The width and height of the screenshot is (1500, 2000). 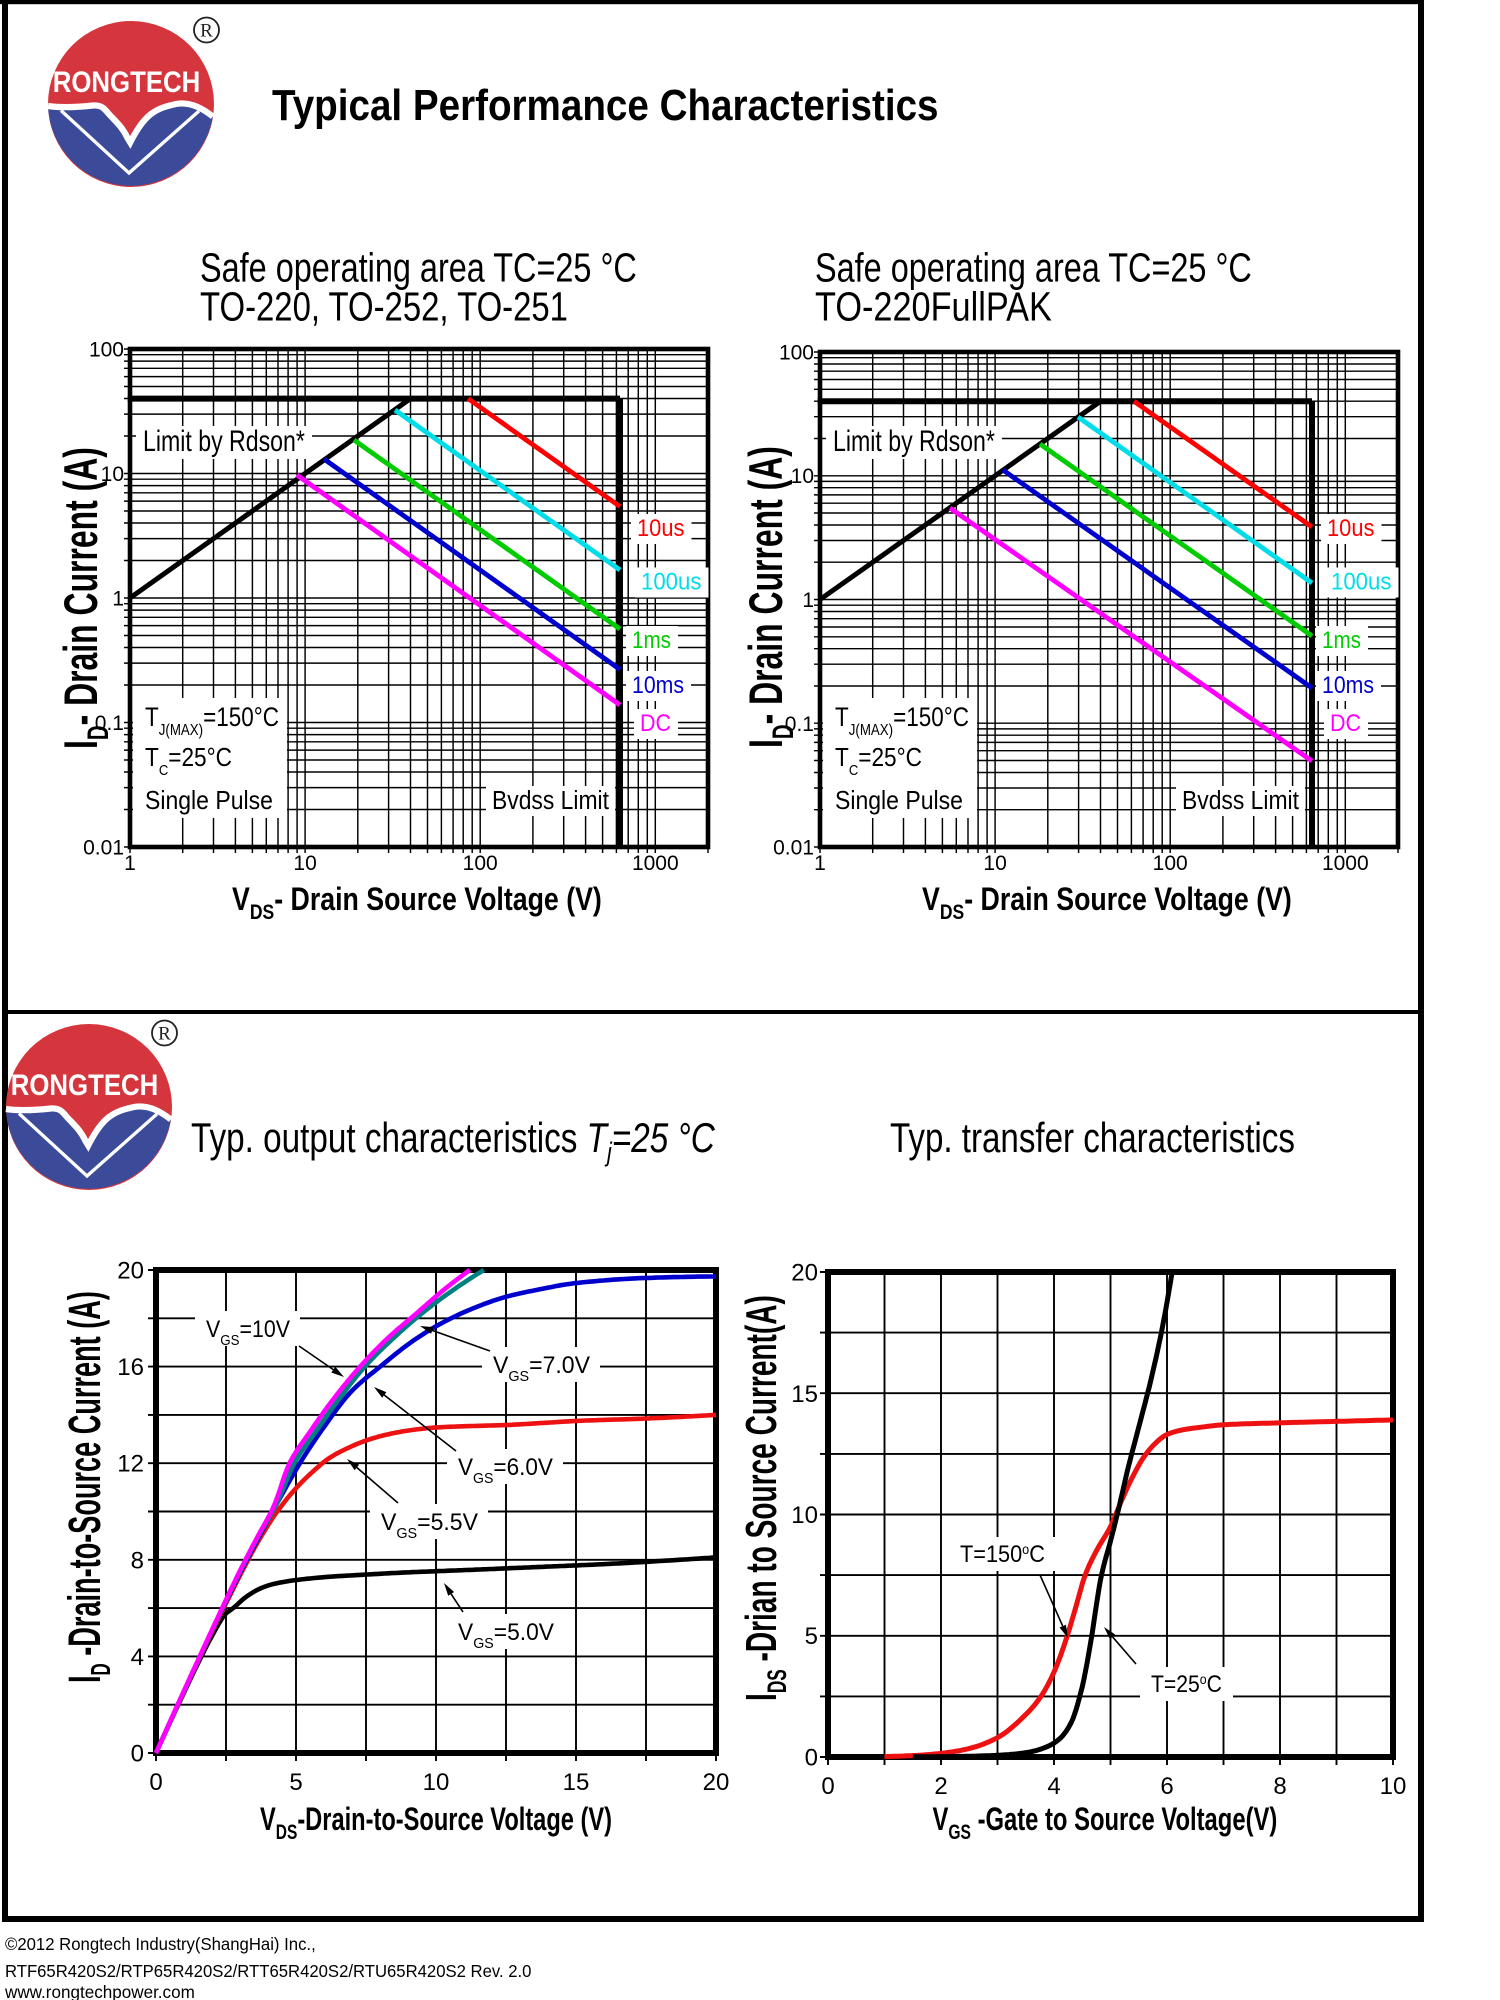 What do you see at coordinates (933, 308) in the screenshot?
I see `svg-text: TO-220FullPAK` at bounding box center [933, 308].